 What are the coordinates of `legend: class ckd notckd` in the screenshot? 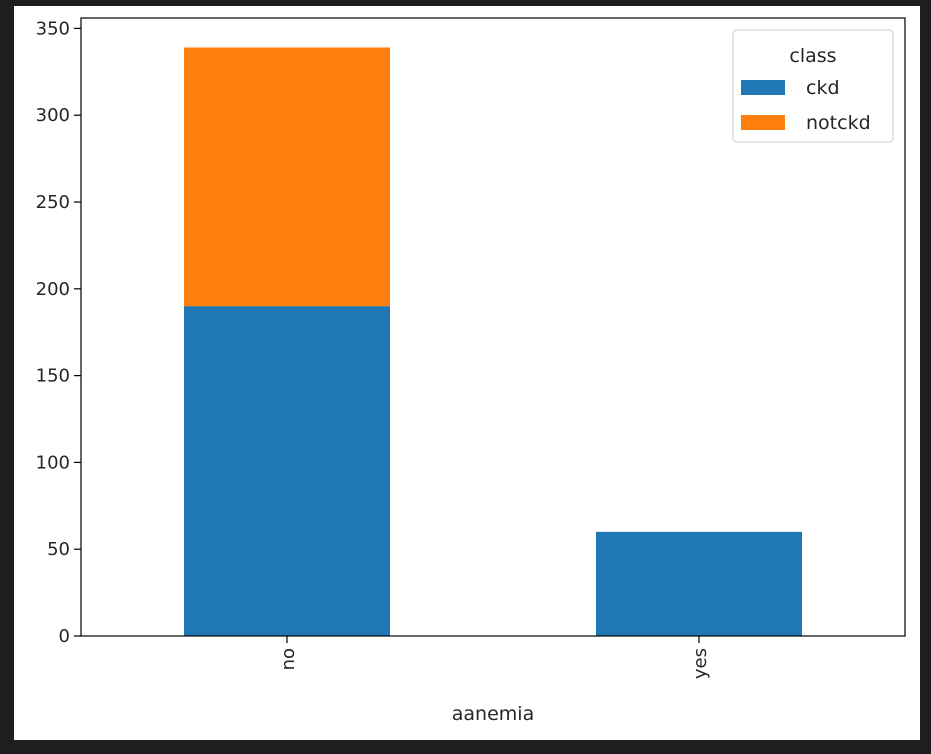 It's located at (813, 86).